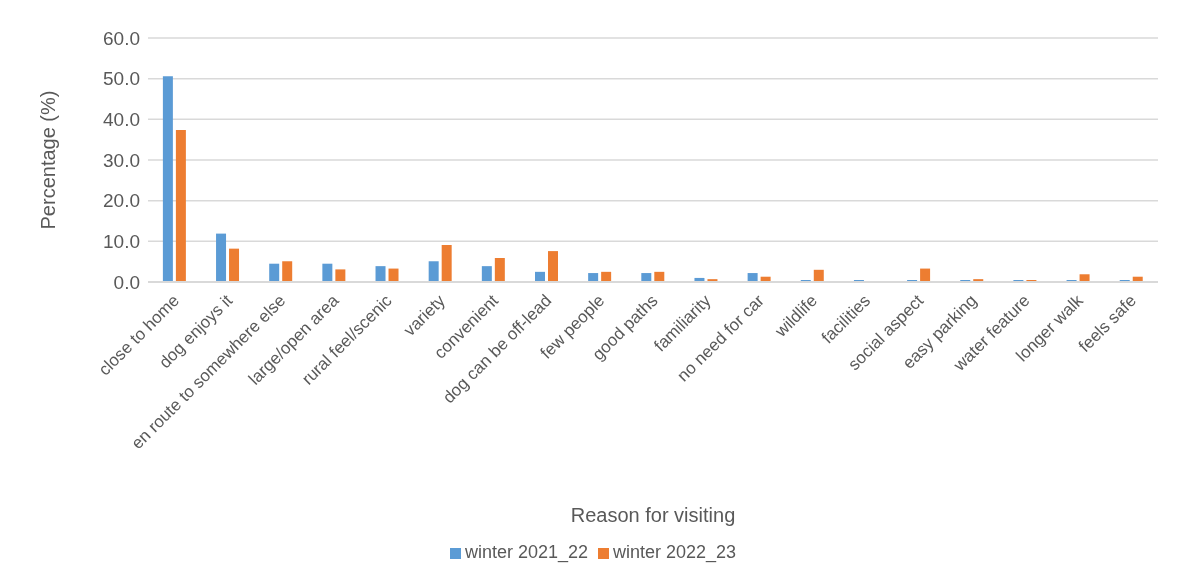 Image resolution: width=1178 pixels, height=581 pixels. I want to click on legend-label: winter 2021_22, so click(526, 552).